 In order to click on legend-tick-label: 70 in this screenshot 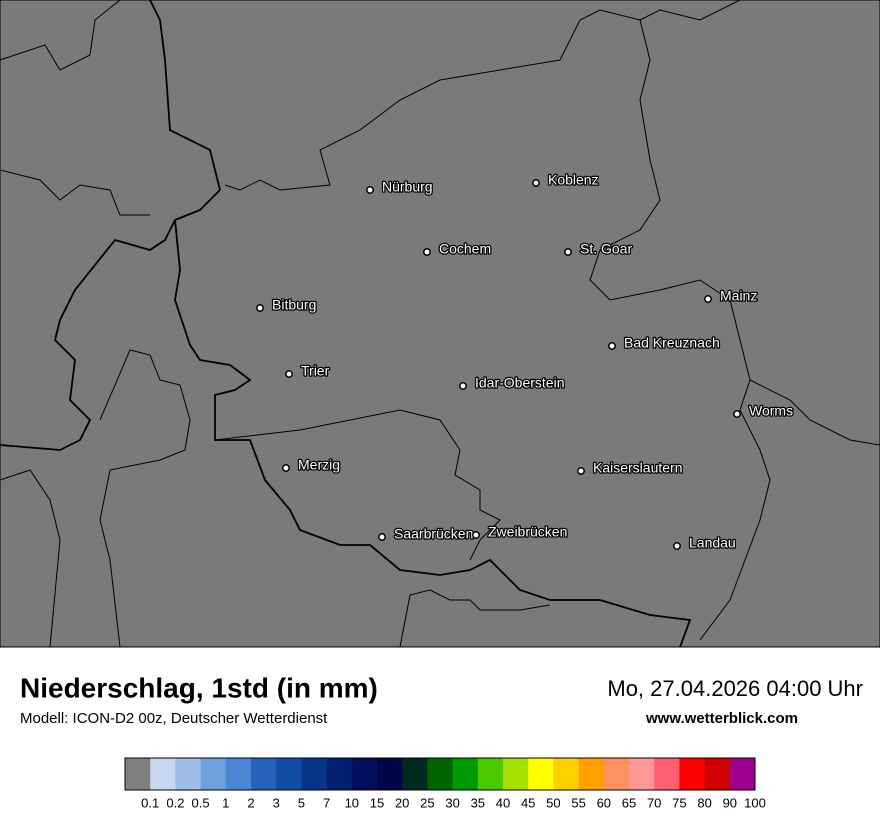, I will do `click(654, 802)`.